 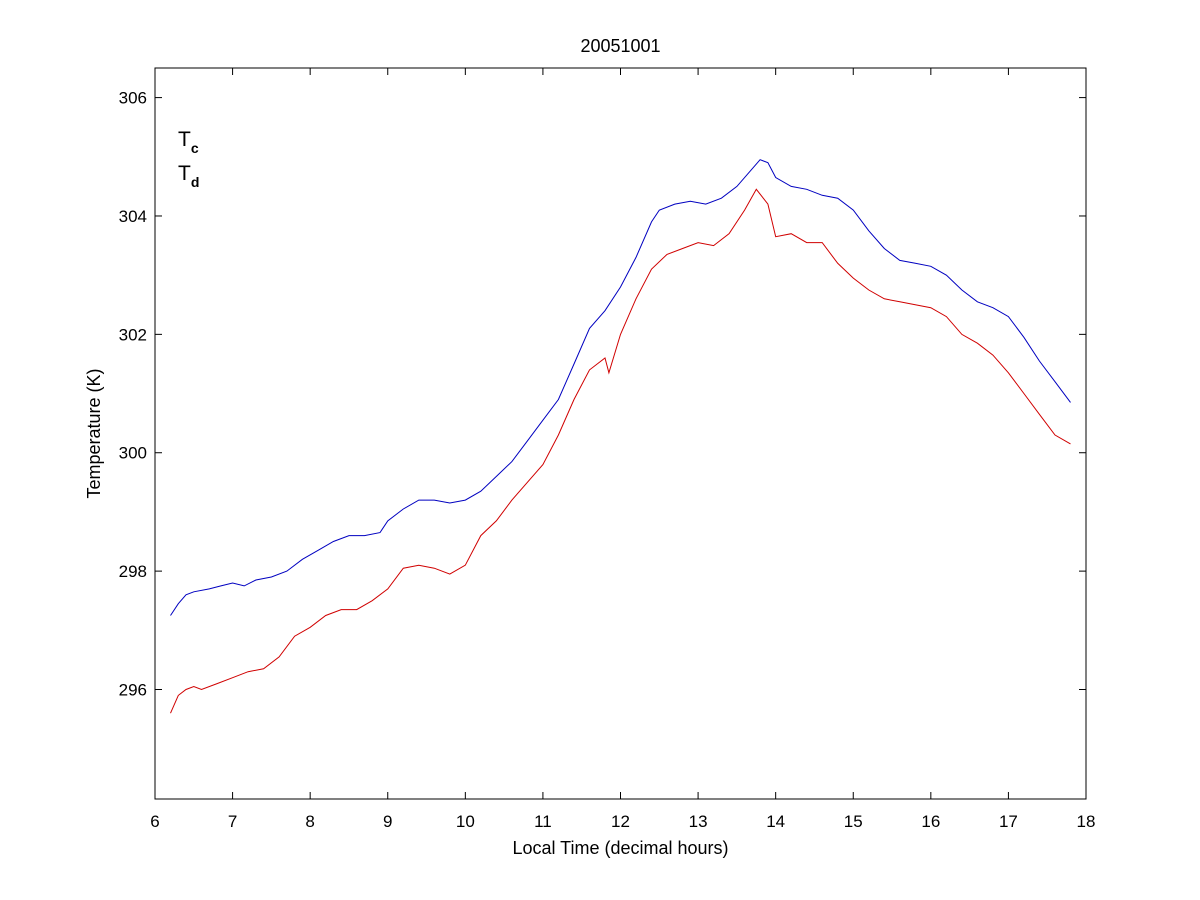 I want to click on x-tick-label: 15, so click(x=853, y=821).